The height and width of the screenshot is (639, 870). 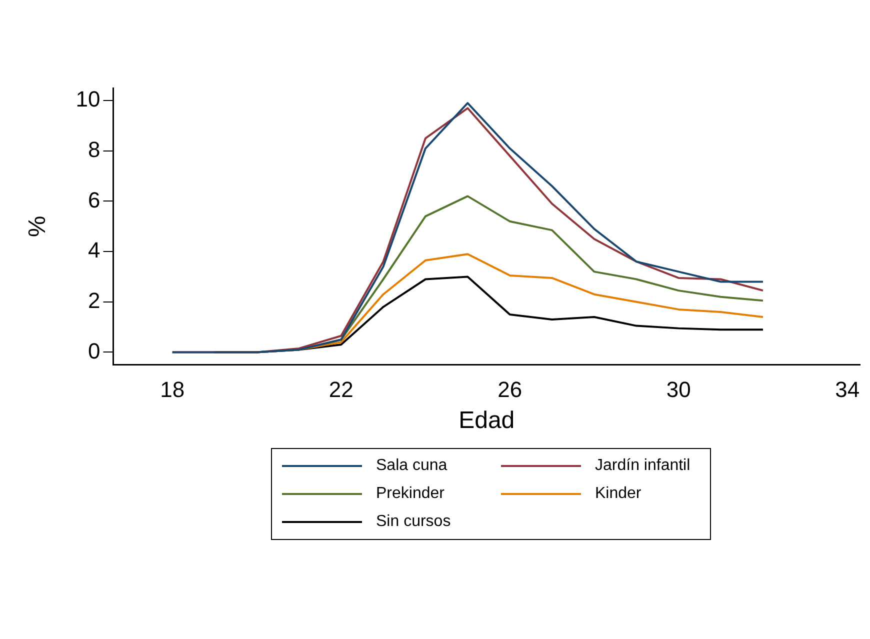 I want to click on legend-label: Prekinder, so click(x=410, y=494).